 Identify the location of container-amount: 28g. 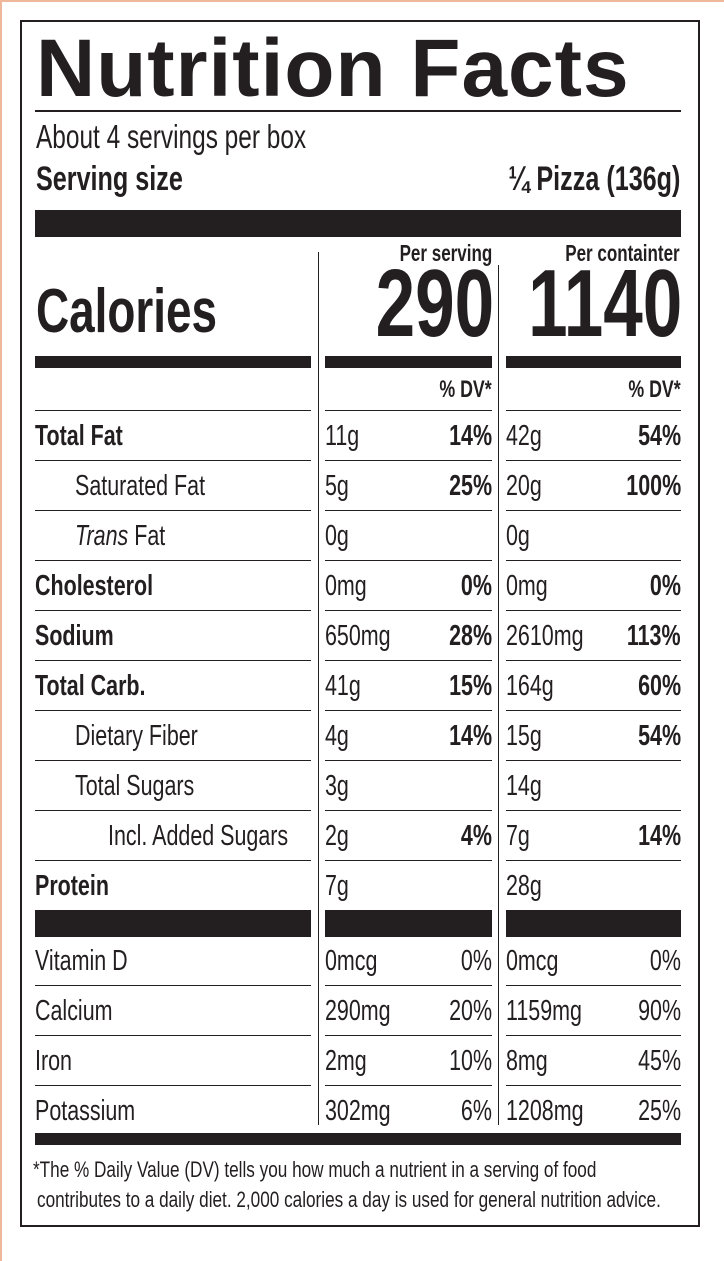
(524, 886).